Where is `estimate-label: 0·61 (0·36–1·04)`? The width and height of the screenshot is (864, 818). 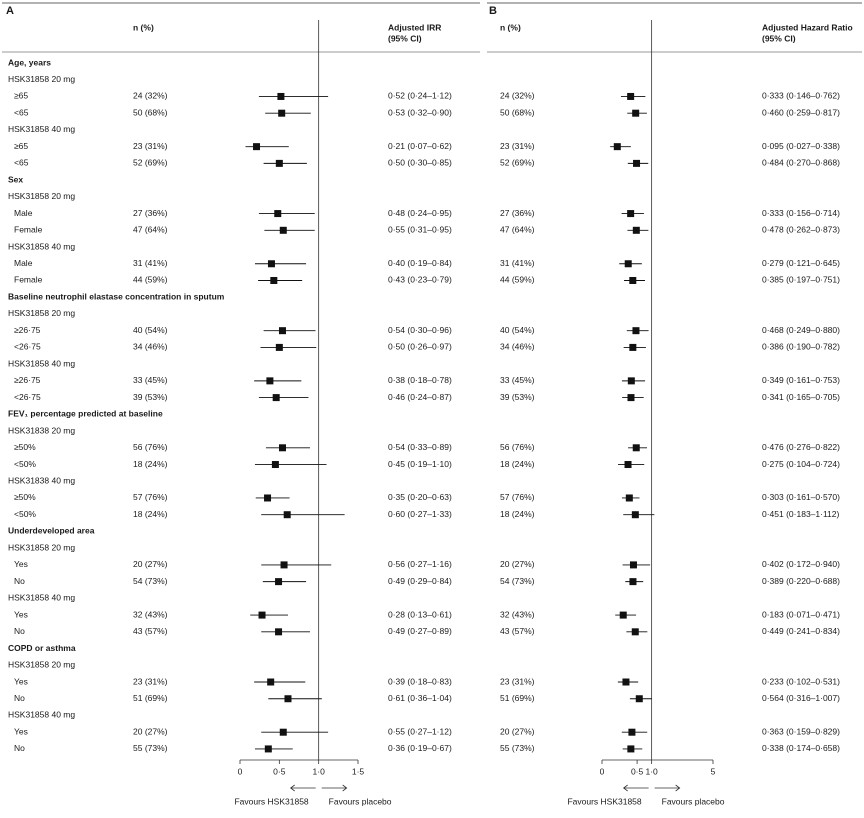
estimate-label: 0·61 (0·36–1·04) is located at coordinates (420, 698).